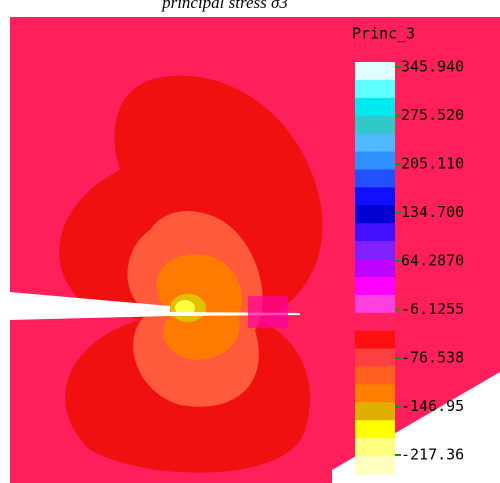  What do you see at coordinates (432, 67) in the screenshot?
I see `colorbar-tick-label: 345.940` at bounding box center [432, 67].